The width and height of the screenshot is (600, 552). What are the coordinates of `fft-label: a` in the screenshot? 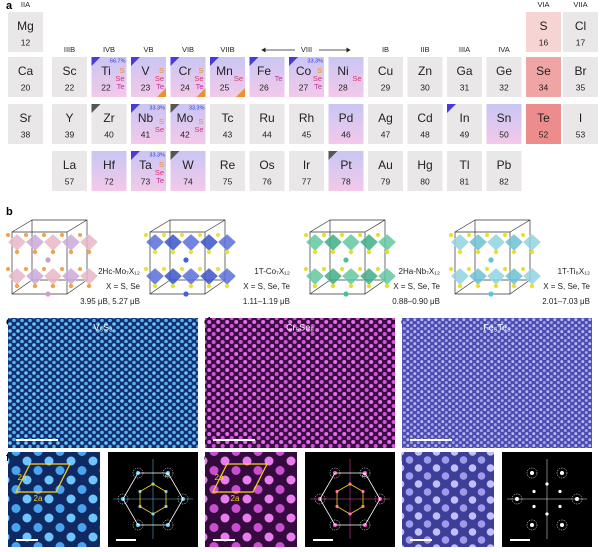 It's located at (167, 475).